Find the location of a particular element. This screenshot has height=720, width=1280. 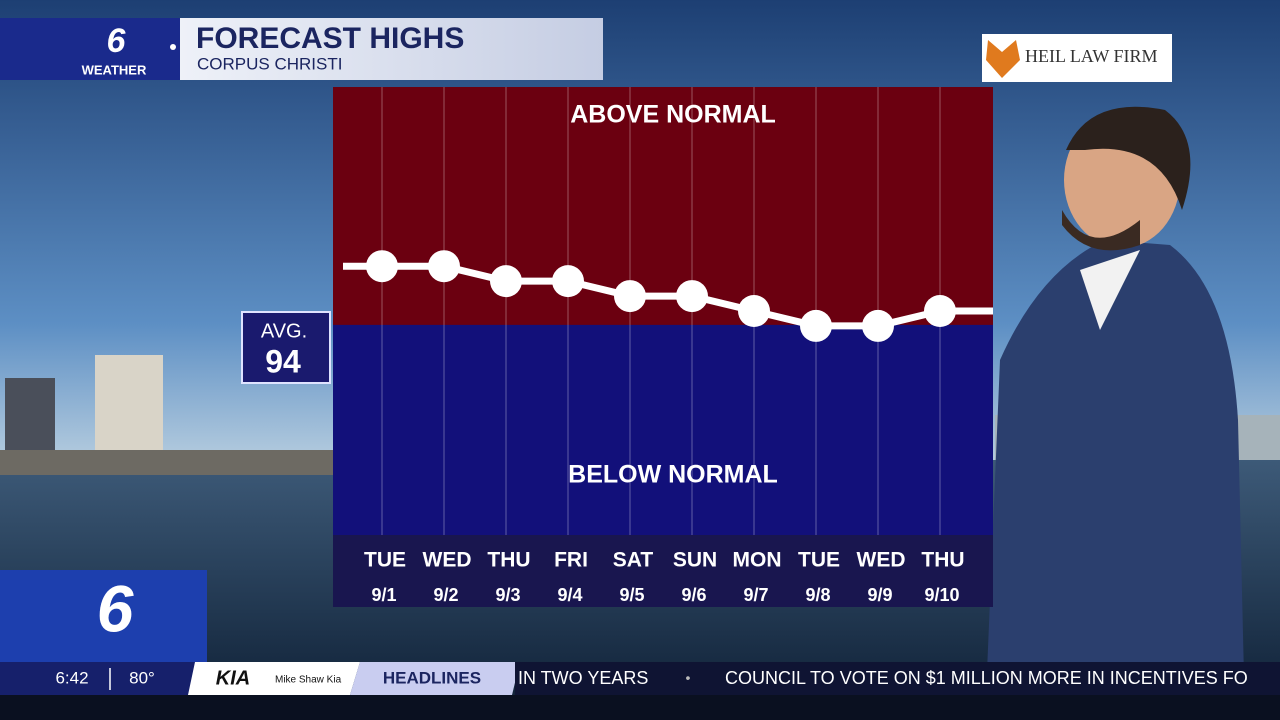

x-tick-label: SAT is located at coordinates (633, 560).